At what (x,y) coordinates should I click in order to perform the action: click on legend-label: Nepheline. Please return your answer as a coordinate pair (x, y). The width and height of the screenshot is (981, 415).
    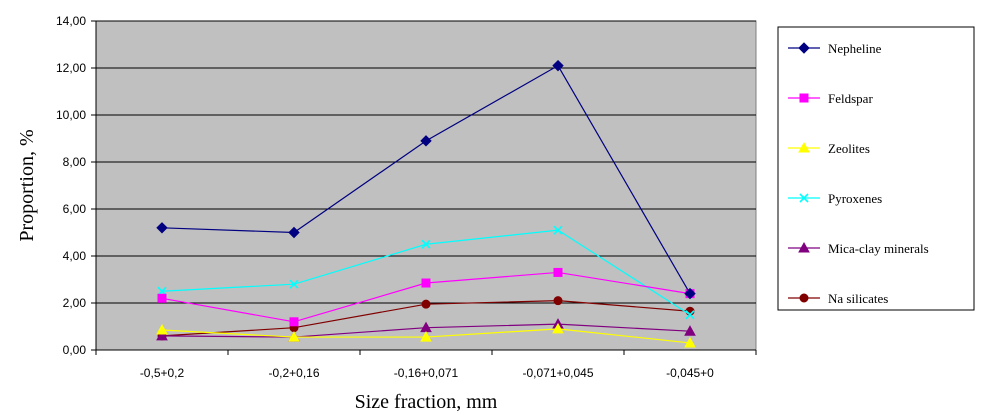
    Looking at the image, I should click on (855, 48).